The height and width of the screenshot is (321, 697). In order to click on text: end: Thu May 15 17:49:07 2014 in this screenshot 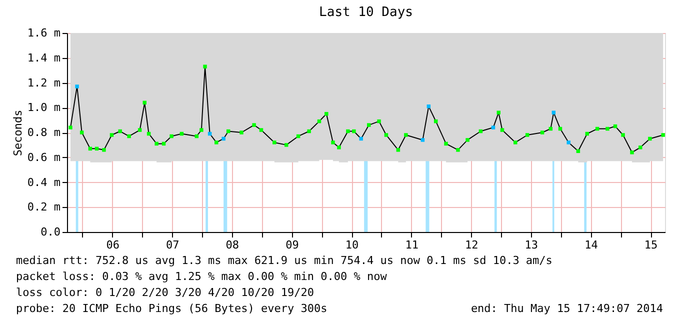, I will do `click(567, 308)`.